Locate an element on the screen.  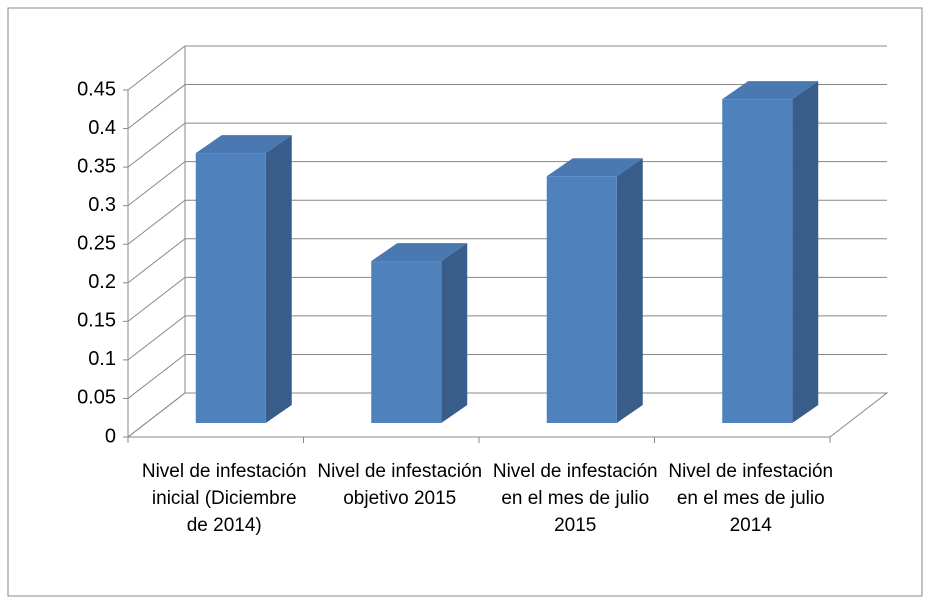
y-tick-label: 0.25 is located at coordinates (96, 244).